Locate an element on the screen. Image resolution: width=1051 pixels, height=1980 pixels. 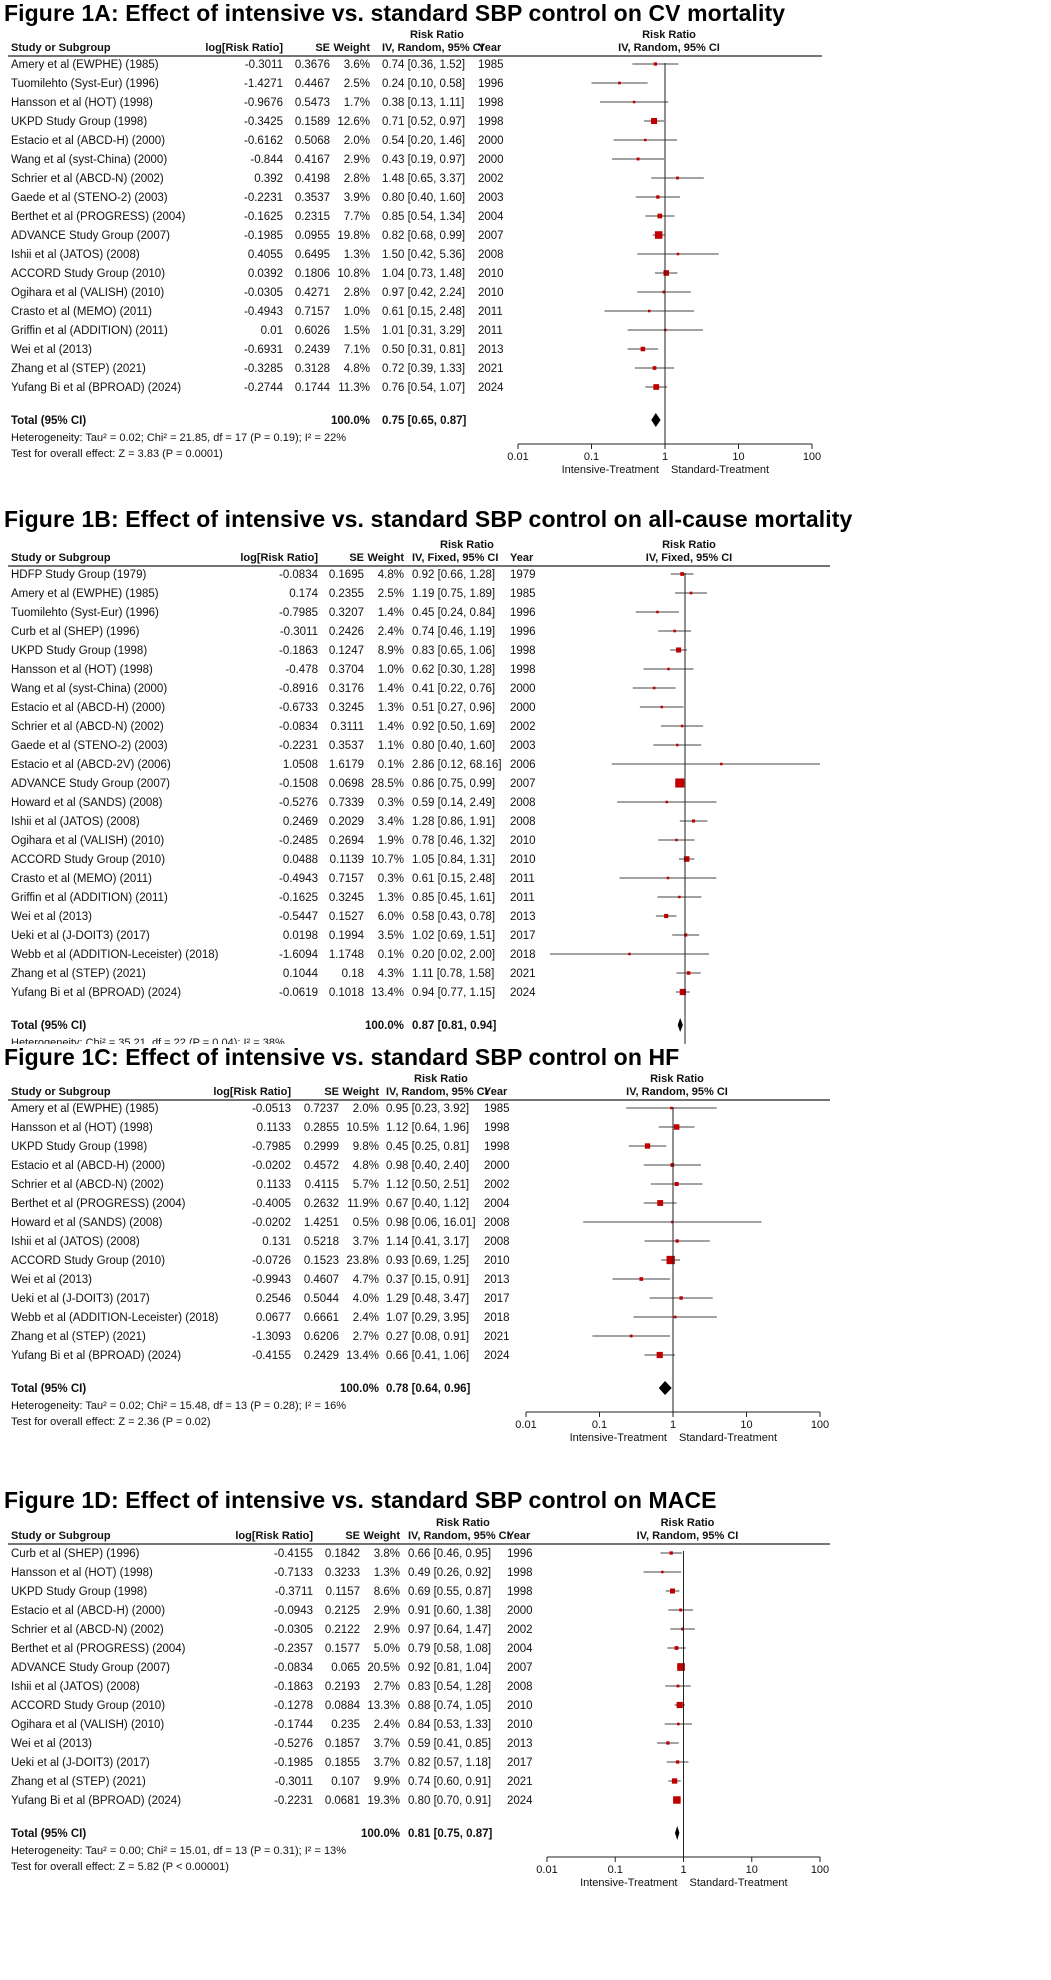
study-logrr: 0.0677 is located at coordinates (273, 1318).